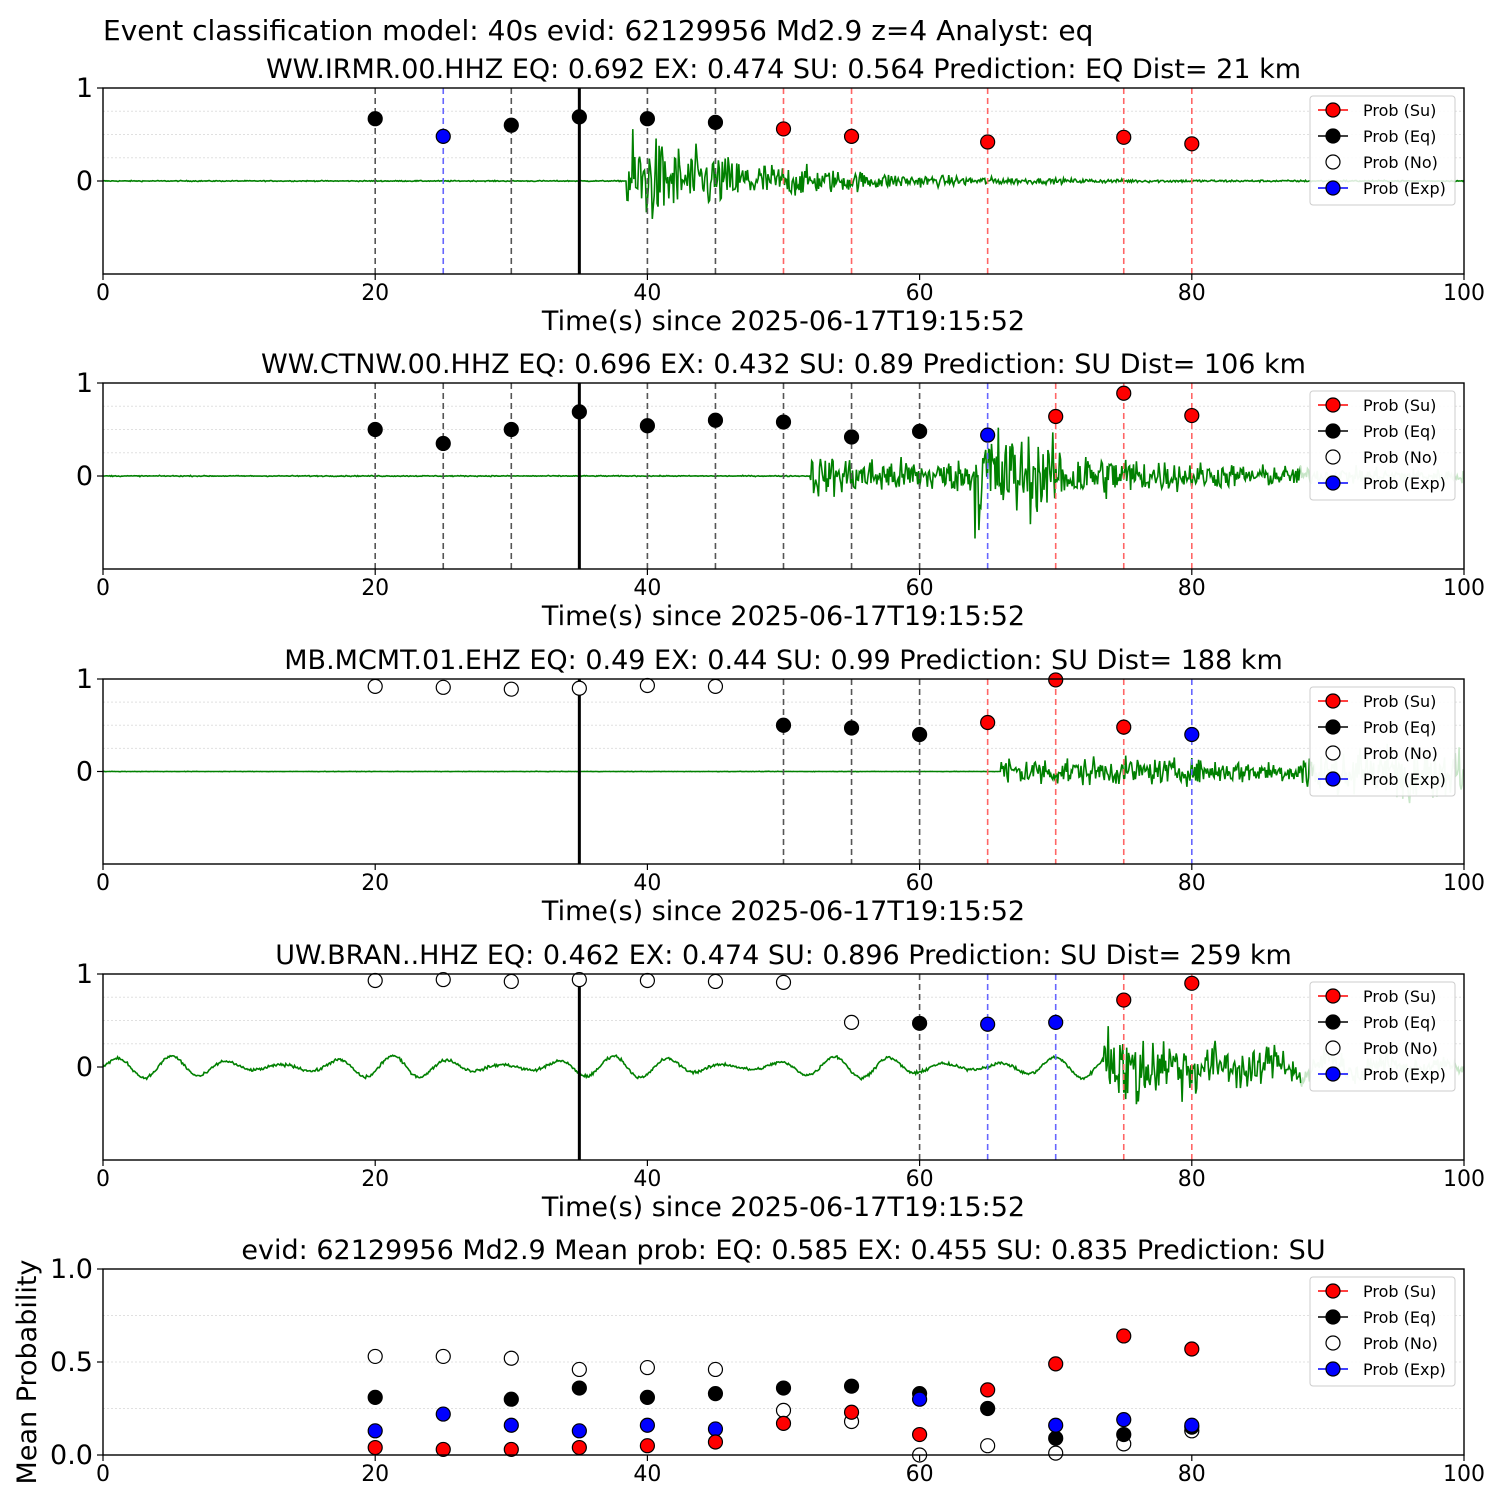 The image size is (1500, 1500). Describe the element at coordinates (71, 1362) in the screenshot. I see `y-tick-label: 0.5` at that location.